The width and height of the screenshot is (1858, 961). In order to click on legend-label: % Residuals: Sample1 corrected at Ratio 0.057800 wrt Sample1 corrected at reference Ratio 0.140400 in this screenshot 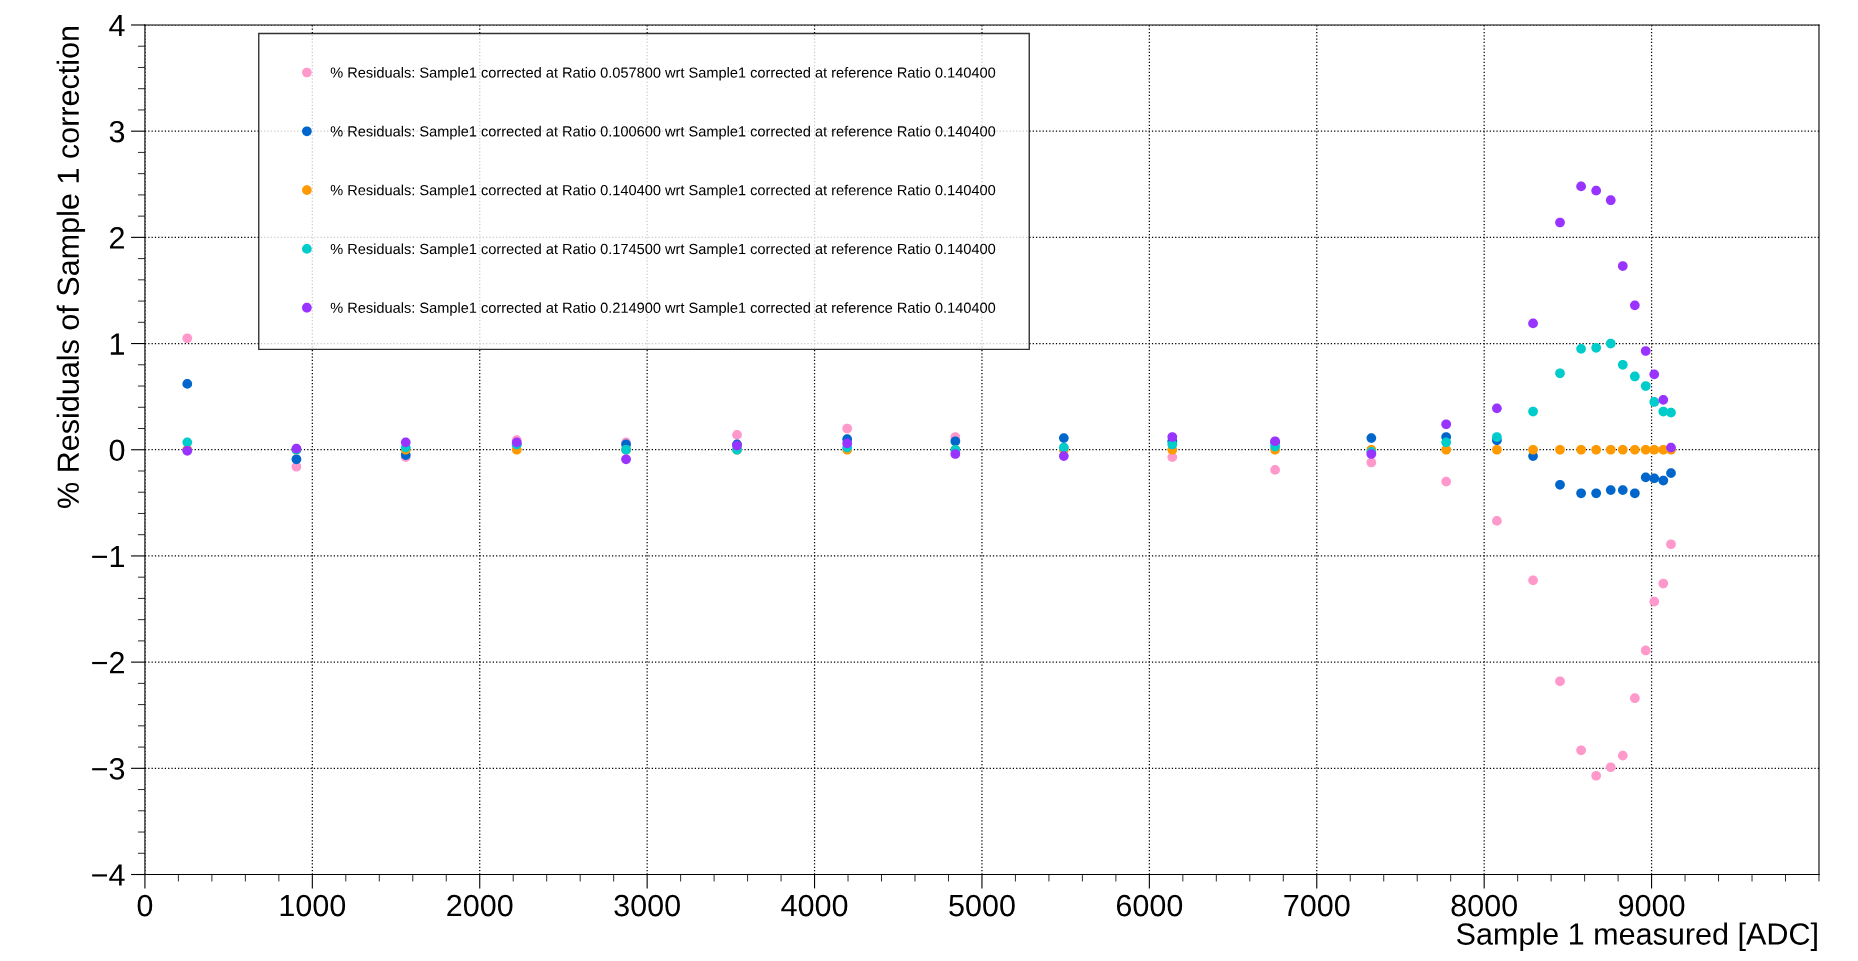, I will do `click(663, 74)`.